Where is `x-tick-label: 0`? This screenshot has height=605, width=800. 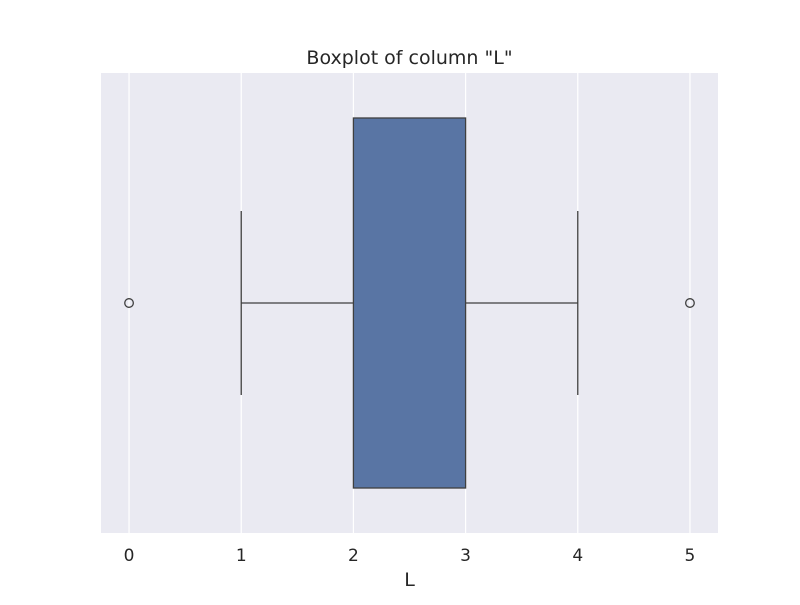
x-tick-label: 0 is located at coordinates (129, 556).